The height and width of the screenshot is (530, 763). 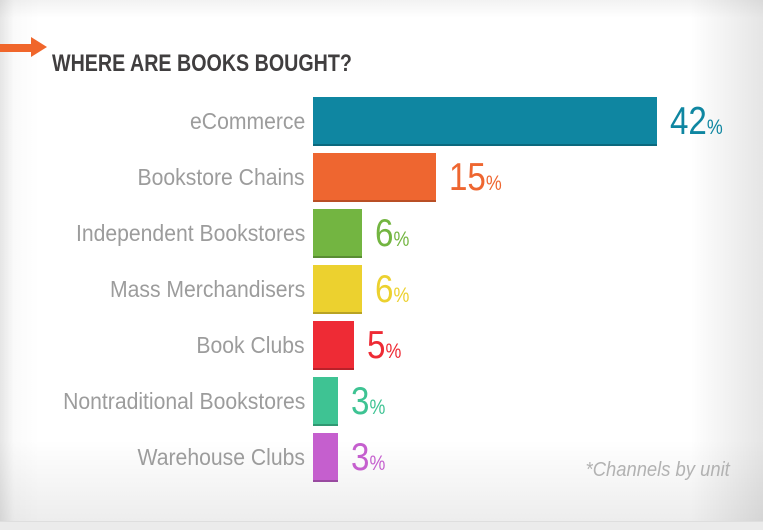 I want to click on category-label: Warehouse Clubs, so click(x=152, y=457).